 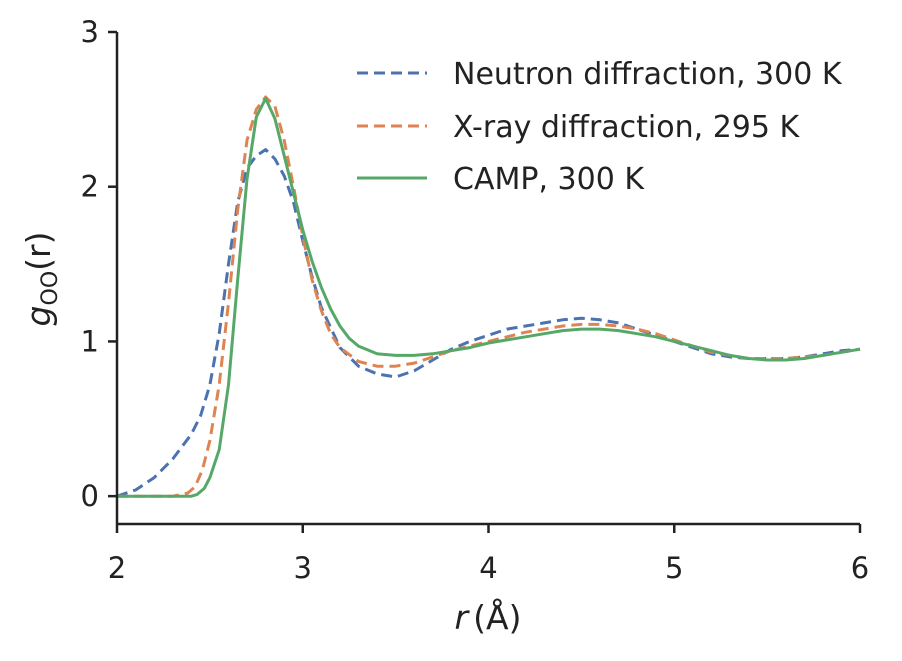 I want to click on x-axis-title: r (Å), so click(x=488, y=617).